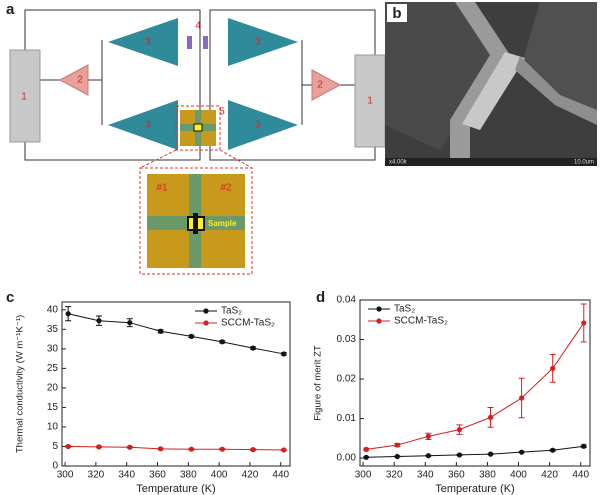  What do you see at coordinates (53, 407) in the screenshot?
I see `y-tick-label: 15` at bounding box center [53, 407].